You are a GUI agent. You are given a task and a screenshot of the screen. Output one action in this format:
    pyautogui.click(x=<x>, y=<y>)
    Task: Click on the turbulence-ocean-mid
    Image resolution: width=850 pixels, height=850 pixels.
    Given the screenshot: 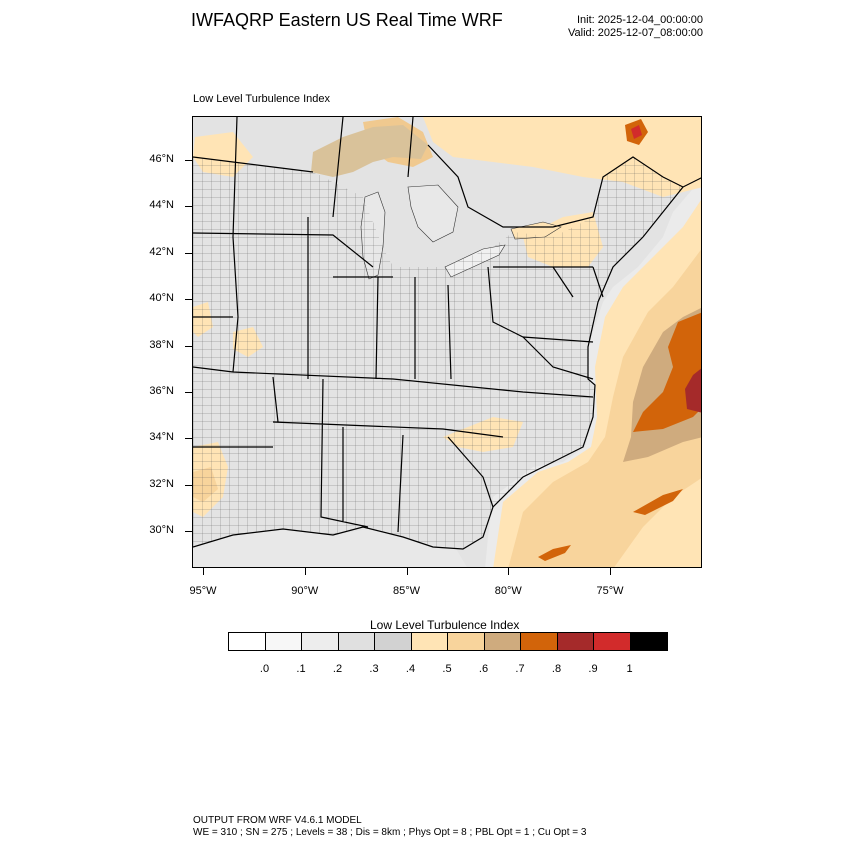 What is the action you would take?
    pyautogui.click(x=604, y=408)
    